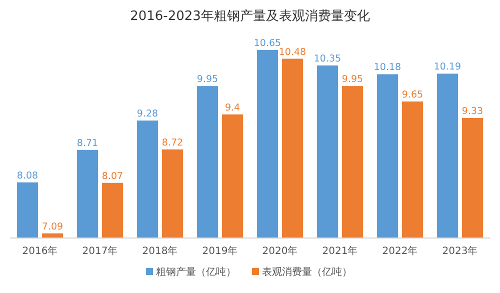  Describe the element at coordinates (87, 143) in the screenshot. I see `data-label: 8.71` at that location.